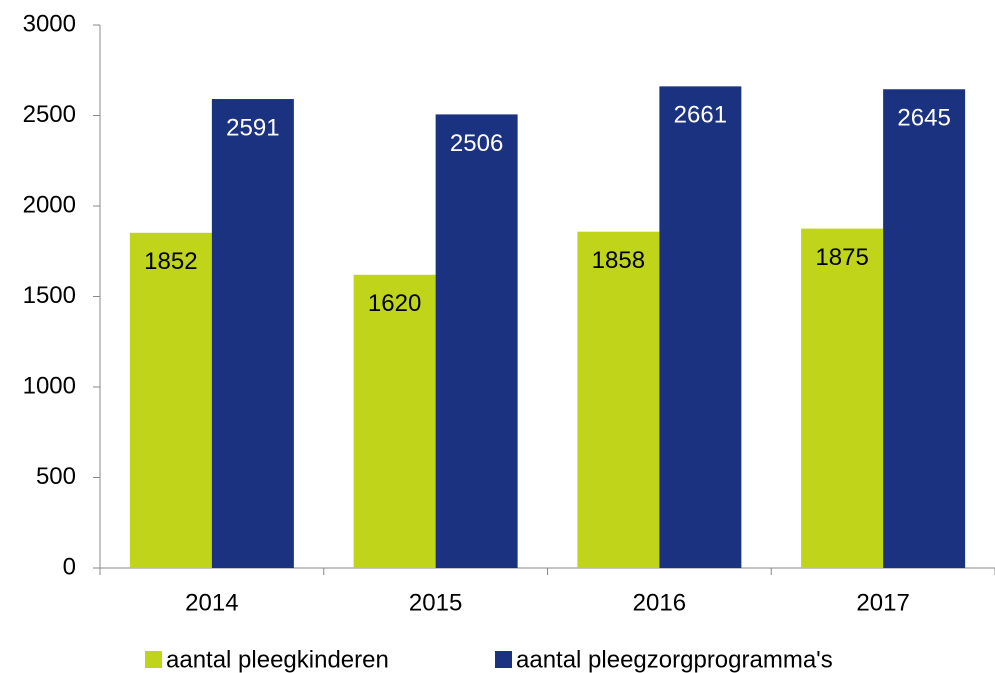  I want to click on x-tick-label: 2017, so click(882, 602).